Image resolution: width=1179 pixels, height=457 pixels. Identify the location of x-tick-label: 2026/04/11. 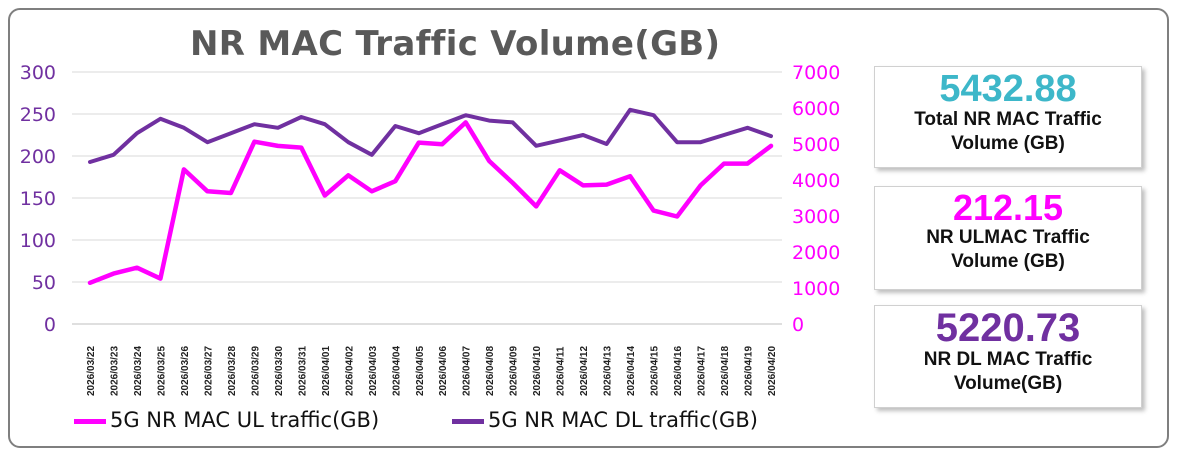
(561, 371).